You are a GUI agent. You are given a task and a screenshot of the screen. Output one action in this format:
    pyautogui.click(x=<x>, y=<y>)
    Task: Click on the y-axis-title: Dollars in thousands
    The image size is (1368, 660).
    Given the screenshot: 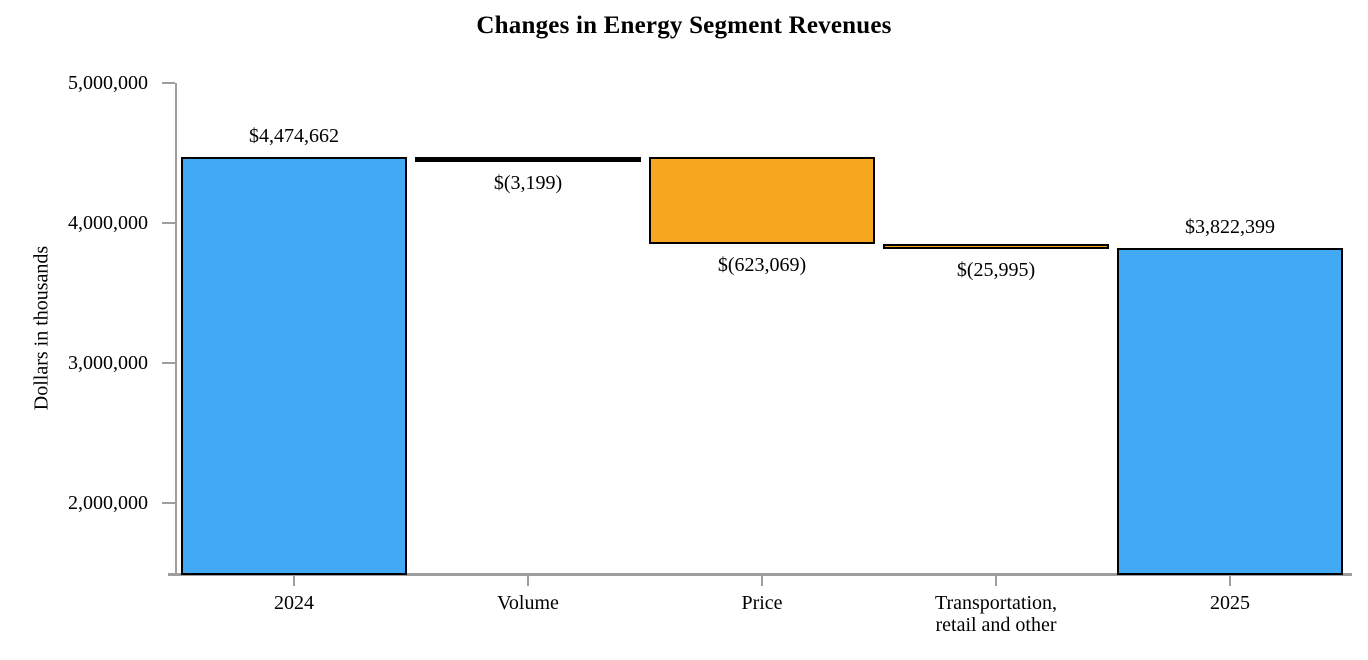 What is the action you would take?
    pyautogui.click(x=41, y=328)
    